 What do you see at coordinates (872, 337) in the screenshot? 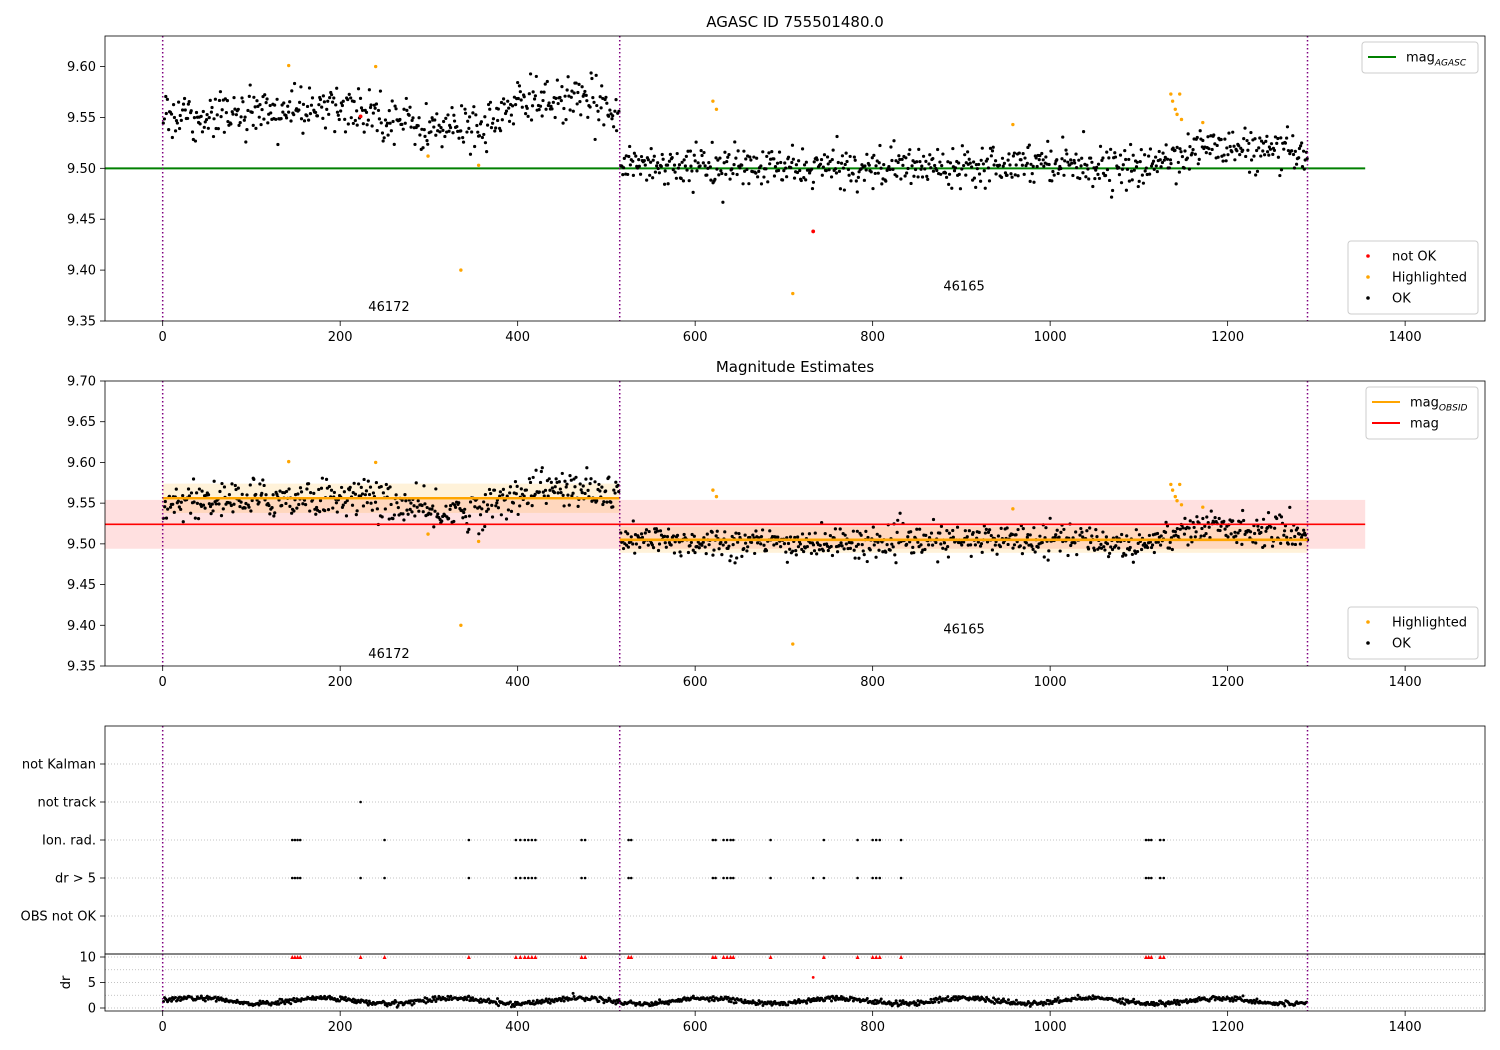
I see `x-tick-label: 800` at bounding box center [872, 337].